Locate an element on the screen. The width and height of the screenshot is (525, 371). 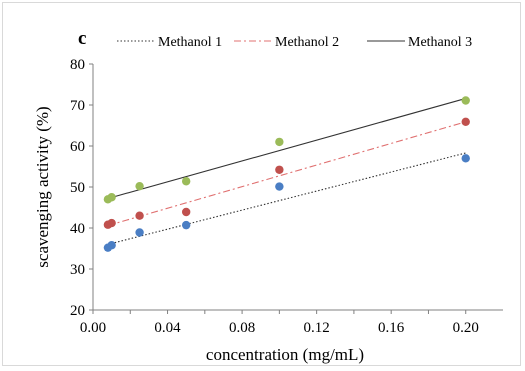
x-tick-label: 0.00 is located at coordinates (93, 328).